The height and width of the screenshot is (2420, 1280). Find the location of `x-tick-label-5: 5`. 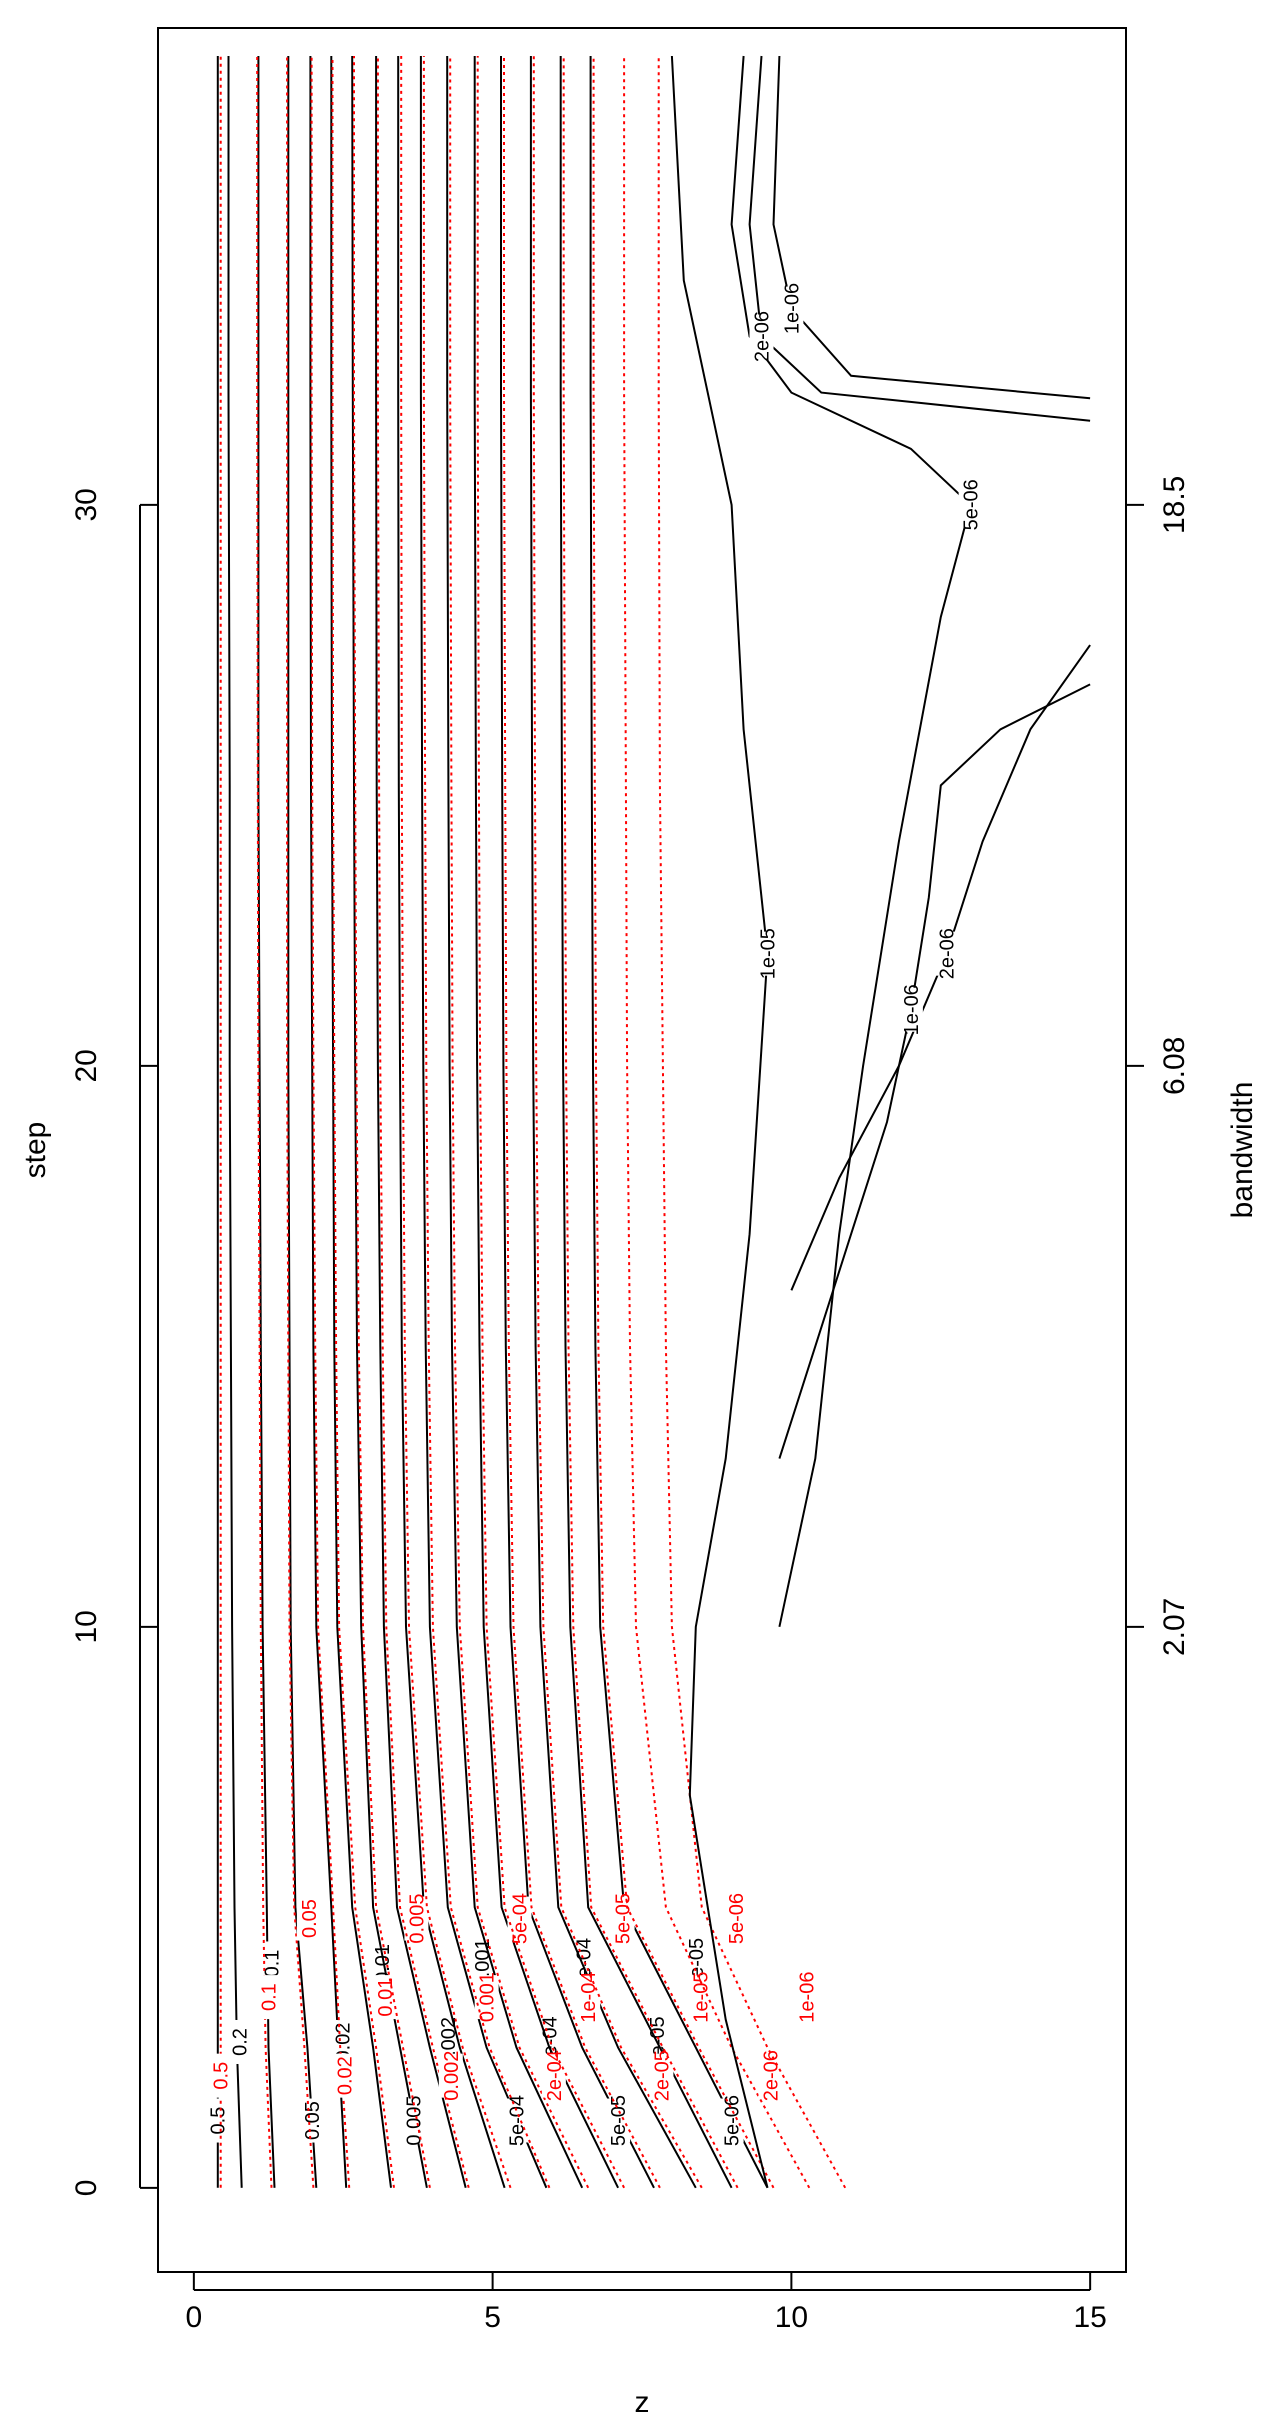

x-tick-label-5: 5 is located at coordinates (492, 2317).